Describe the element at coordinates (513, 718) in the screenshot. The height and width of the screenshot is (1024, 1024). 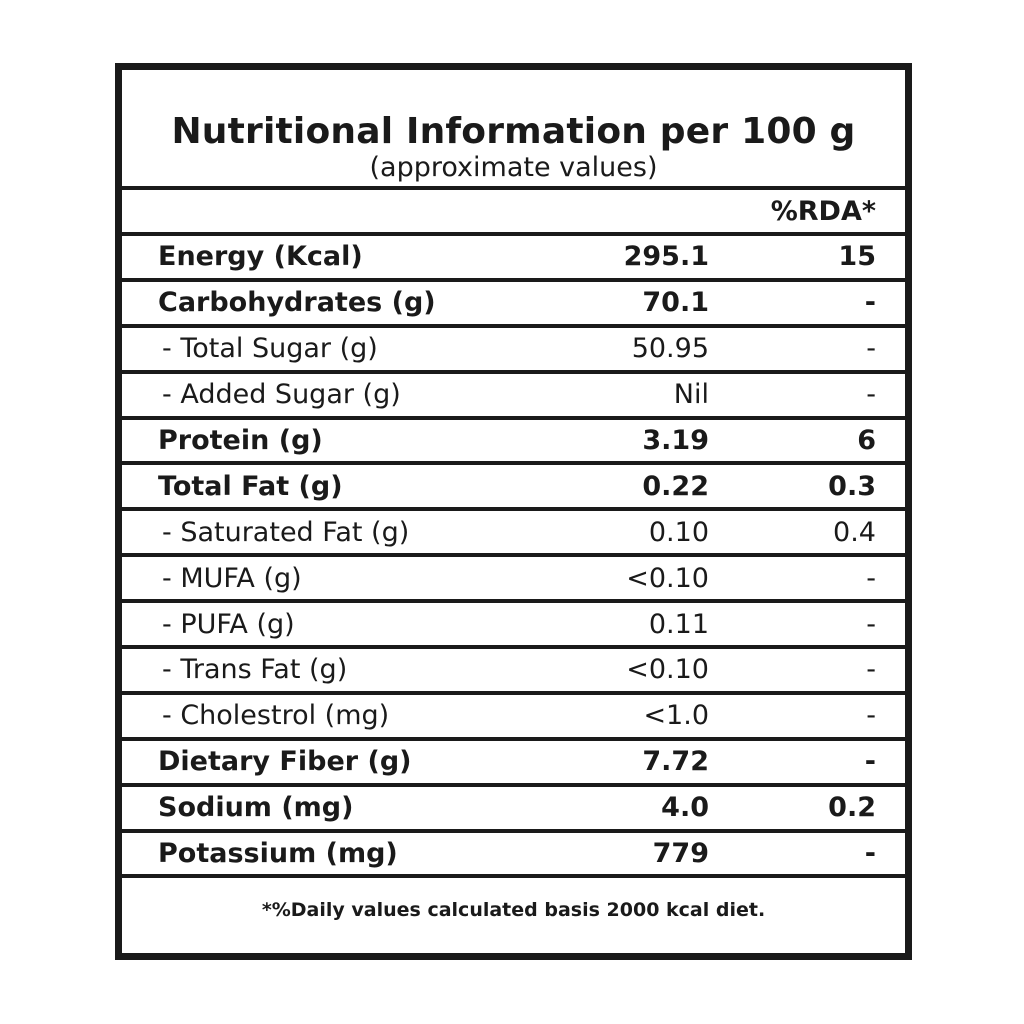
I see `table-row: - Cholestrol (mg) <1.0 -` at that location.